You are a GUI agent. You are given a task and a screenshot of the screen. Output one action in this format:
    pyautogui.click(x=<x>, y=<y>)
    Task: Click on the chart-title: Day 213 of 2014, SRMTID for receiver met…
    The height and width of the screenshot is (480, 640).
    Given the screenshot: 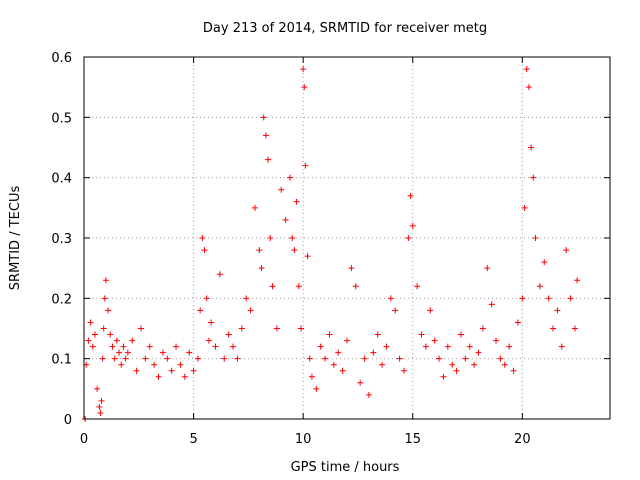 What is the action you would take?
    pyautogui.click(x=345, y=28)
    